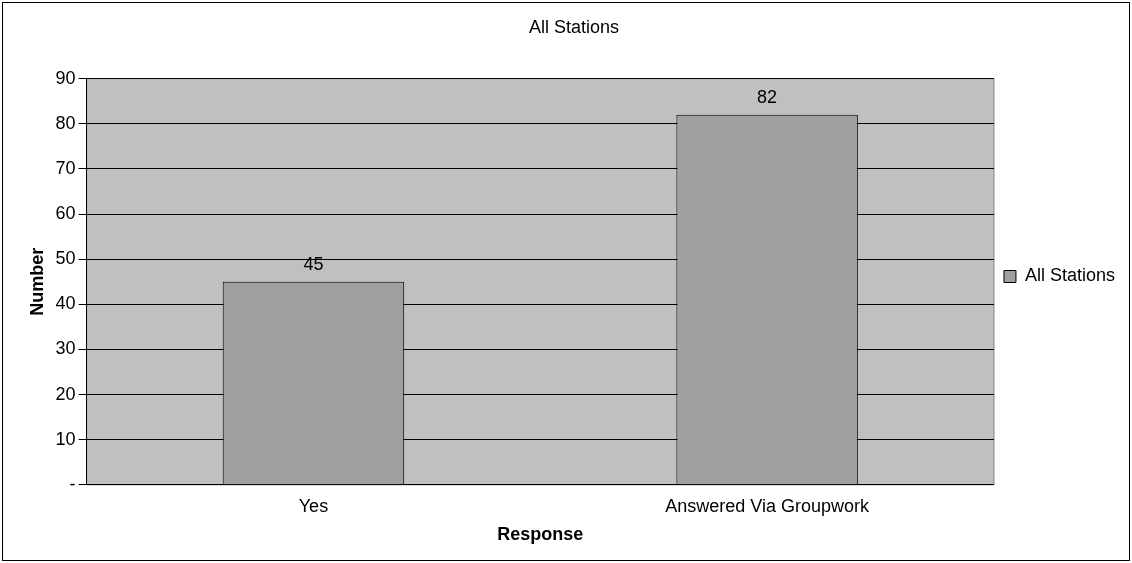 Image resolution: width=1132 pixels, height=563 pixels. What do you see at coordinates (767, 96) in the screenshot?
I see `data-label: 82` at bounding box center [767, 96].